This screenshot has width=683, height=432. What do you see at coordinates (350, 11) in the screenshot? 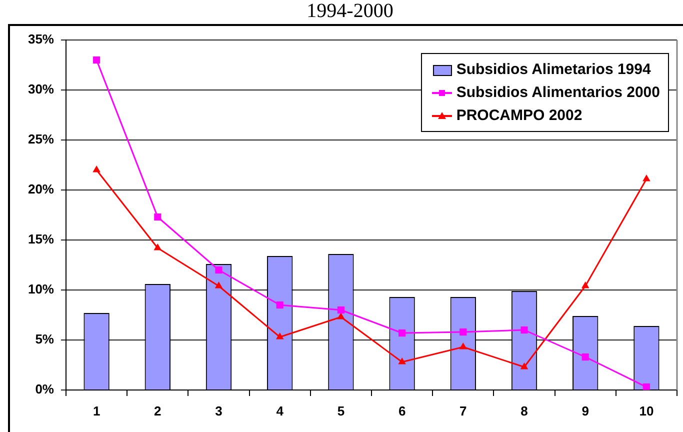
I see `chart-title: 1994-2000` at bounding box center [350, 11].